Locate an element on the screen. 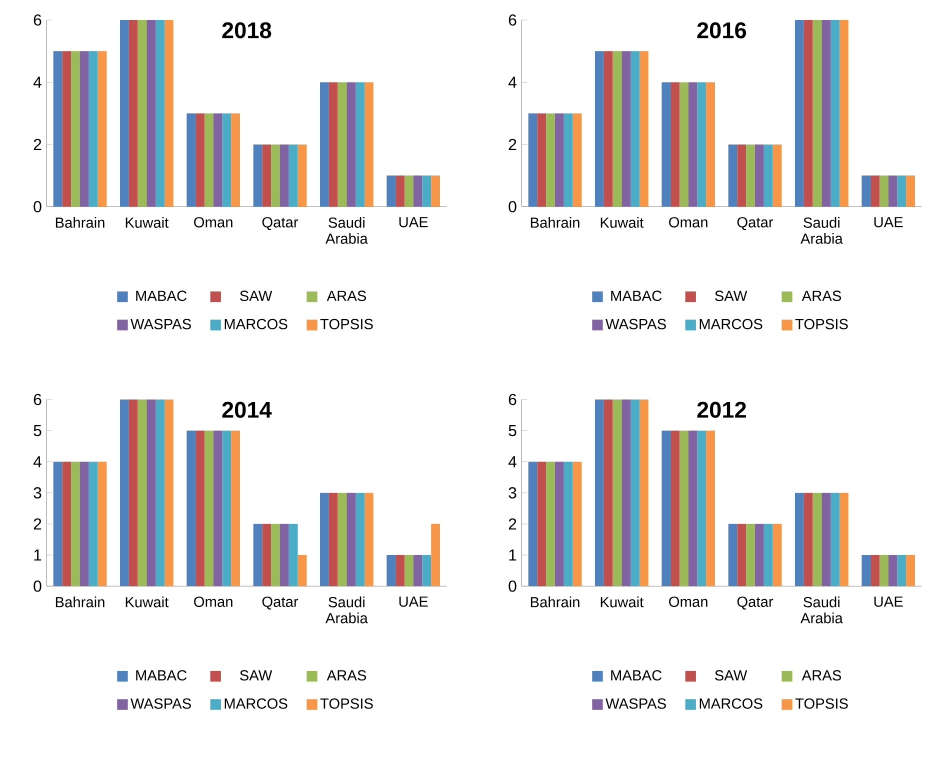  x-tick-label: Bahrain is located at coordinates (555, 602).